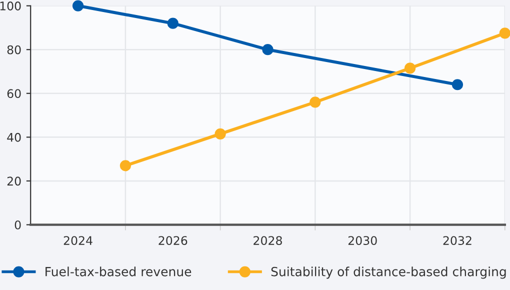 The width and height of the screenshot is (510, 290). Describe the element at coordinates (457, 240) in the screenshot. I see `x-tick-label: 2032` at that location.